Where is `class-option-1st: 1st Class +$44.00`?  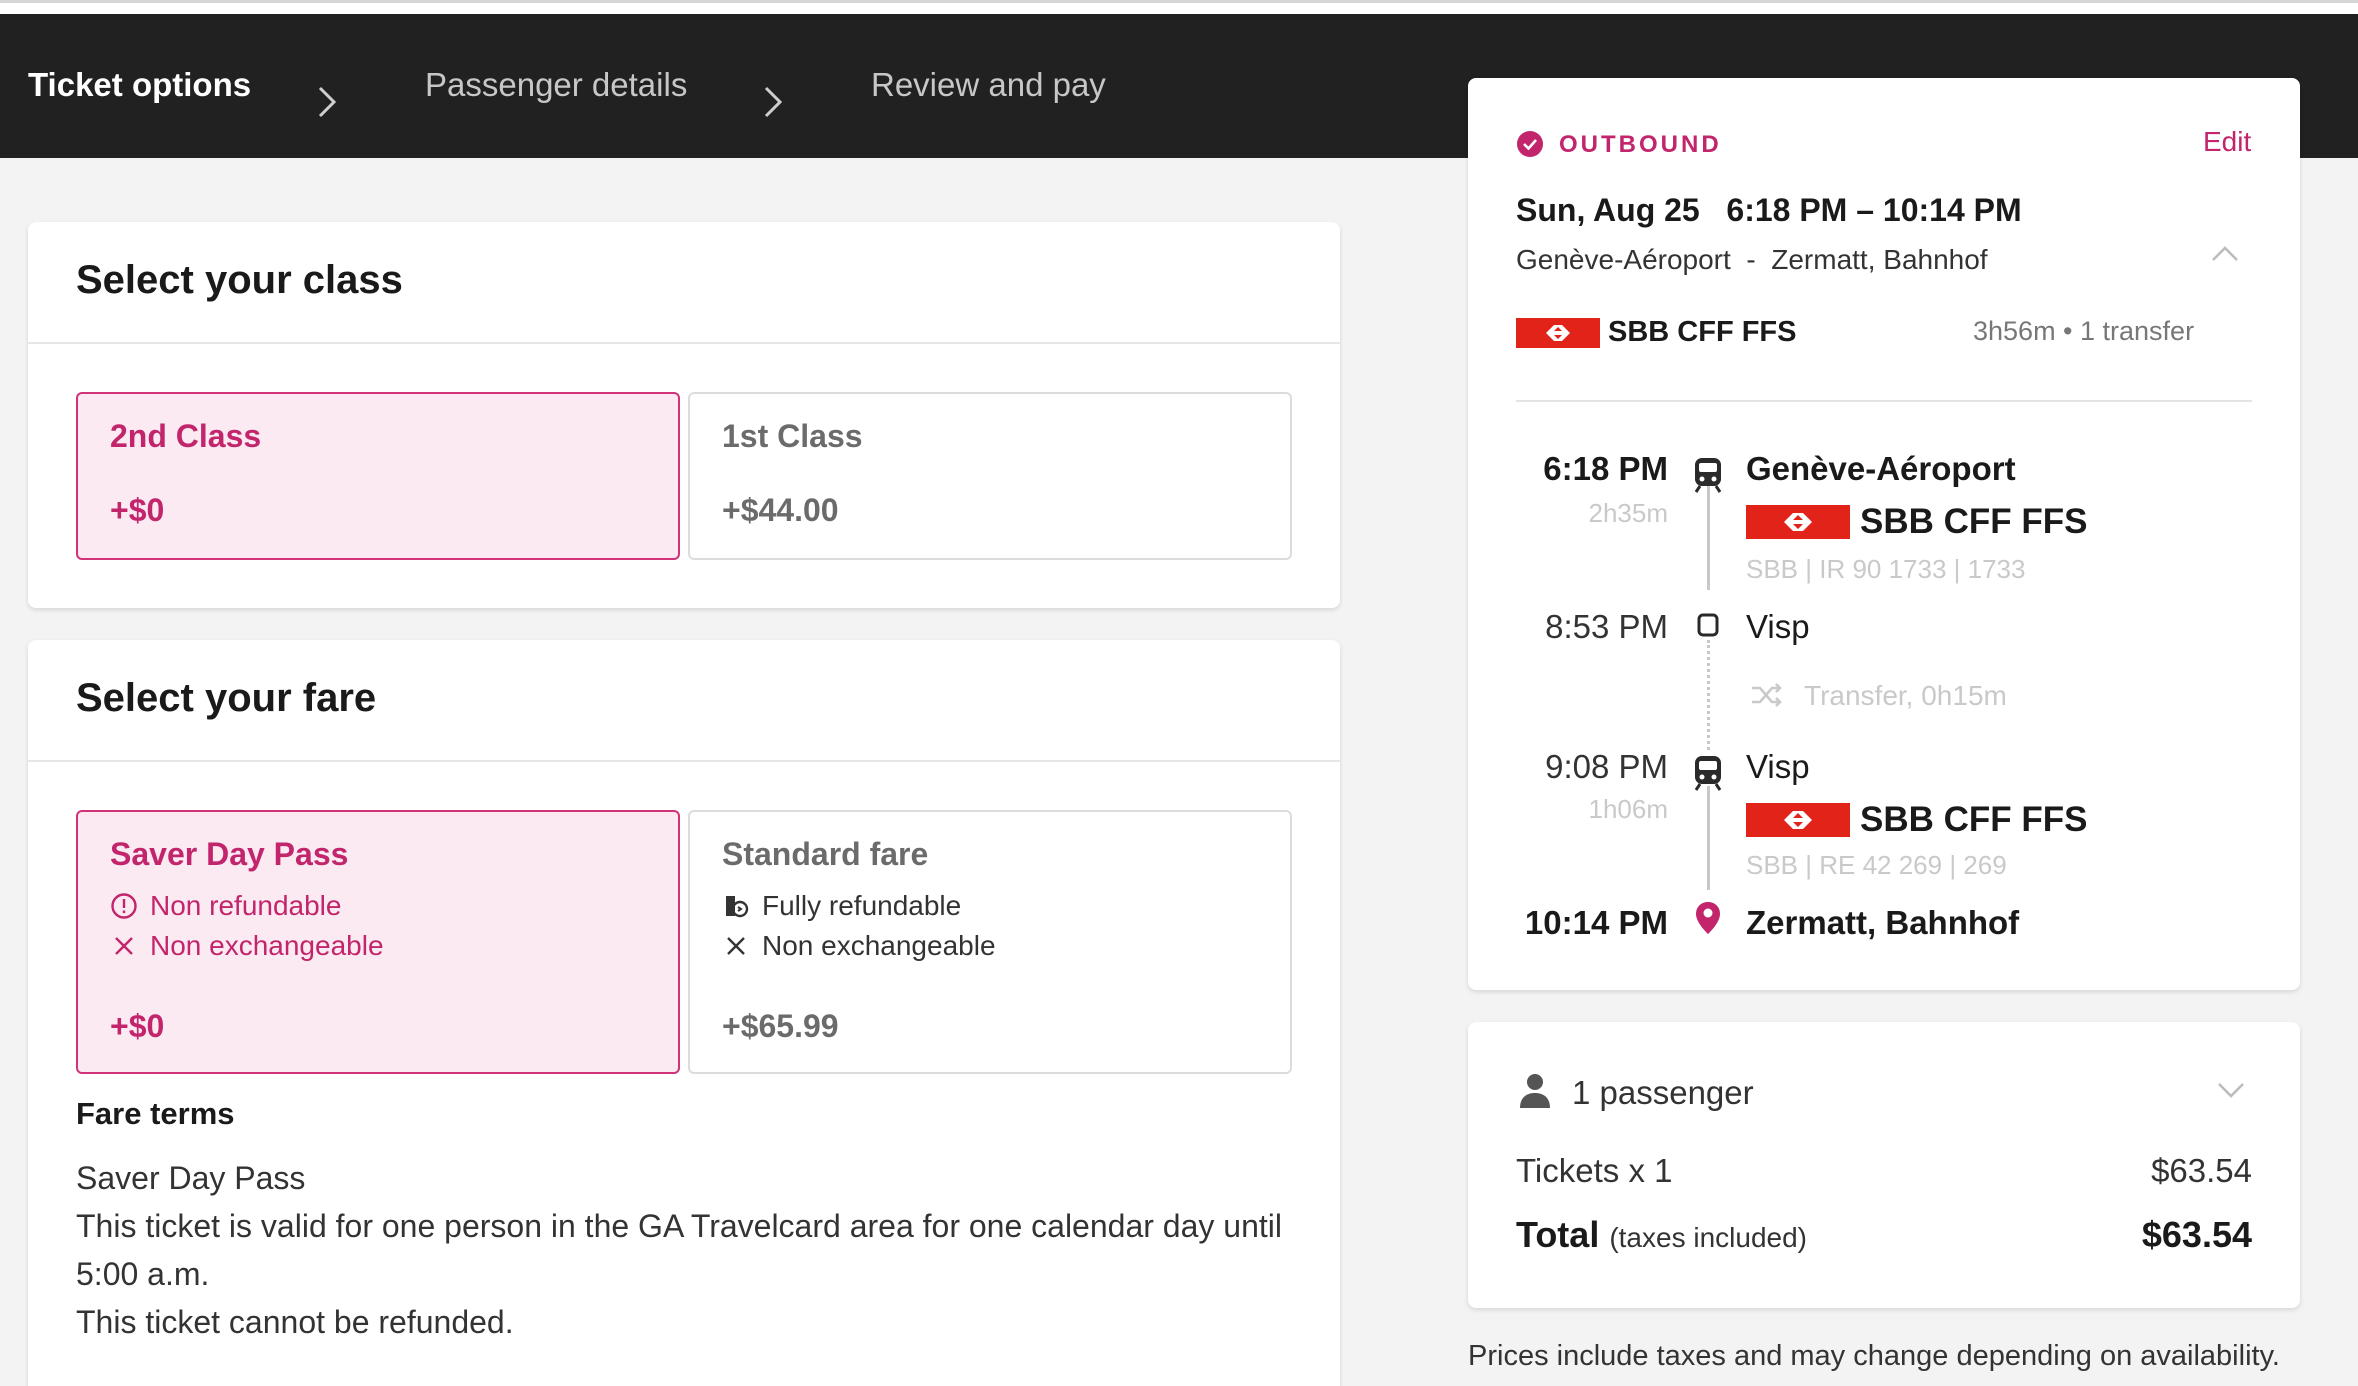
class-option-1st: 1st Class +$44.00 is located at coordinates (990, 476).